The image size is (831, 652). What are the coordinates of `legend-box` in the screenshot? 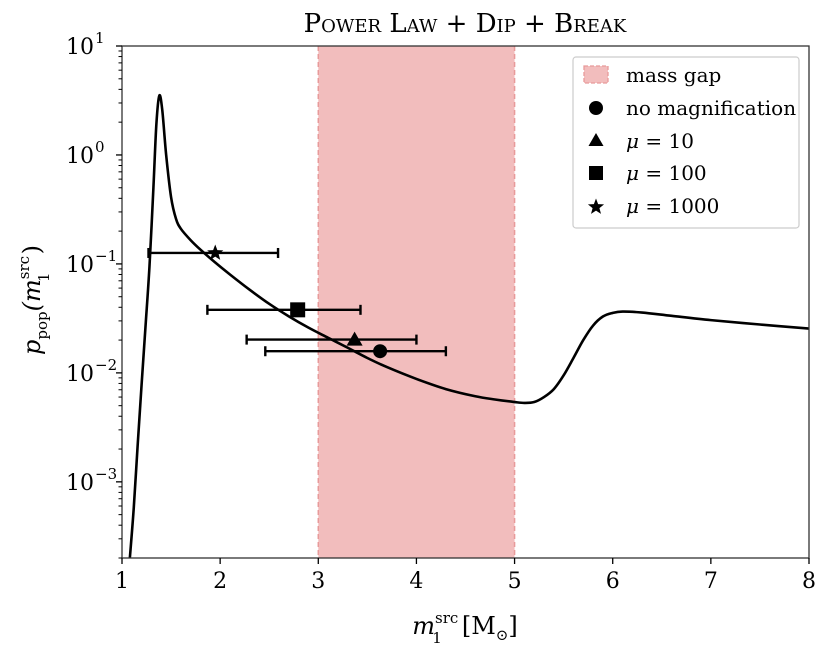 It's located at (686, 142).